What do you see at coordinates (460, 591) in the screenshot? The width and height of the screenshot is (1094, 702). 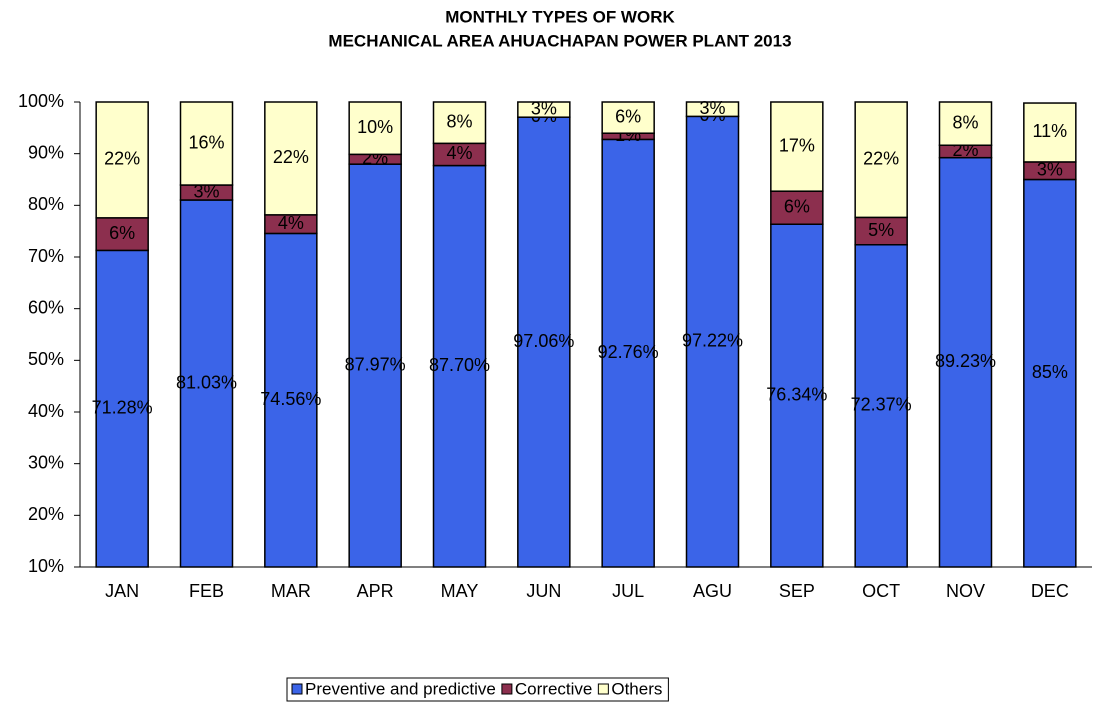 I see `x-tick-label: MAY` at bounding box center [460, 591].